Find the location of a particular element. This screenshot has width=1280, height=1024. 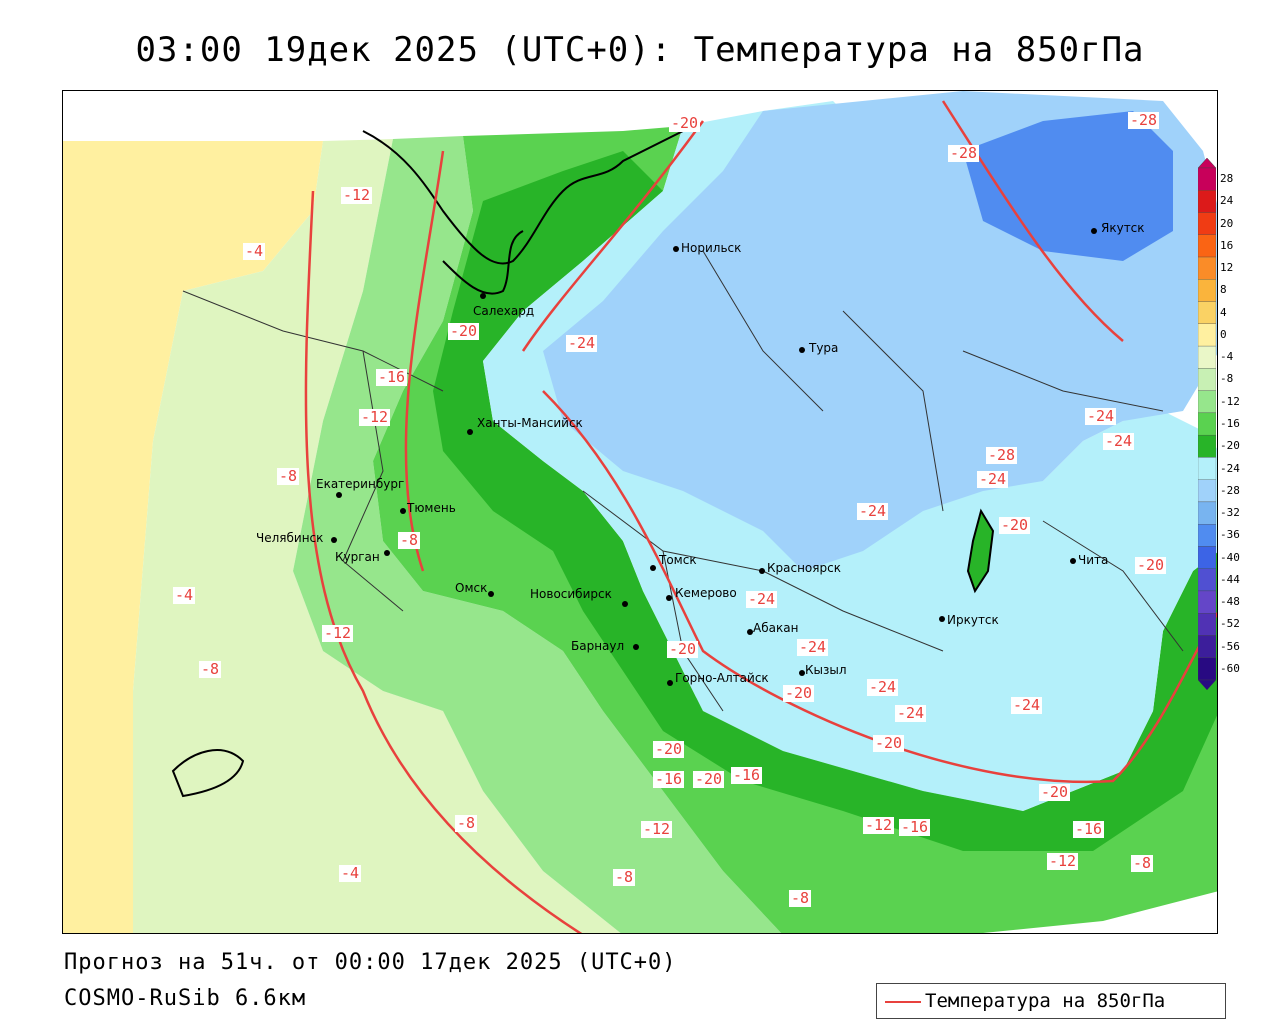

colorbar-tick-label: 4 is located at coordinates (1223, 312).